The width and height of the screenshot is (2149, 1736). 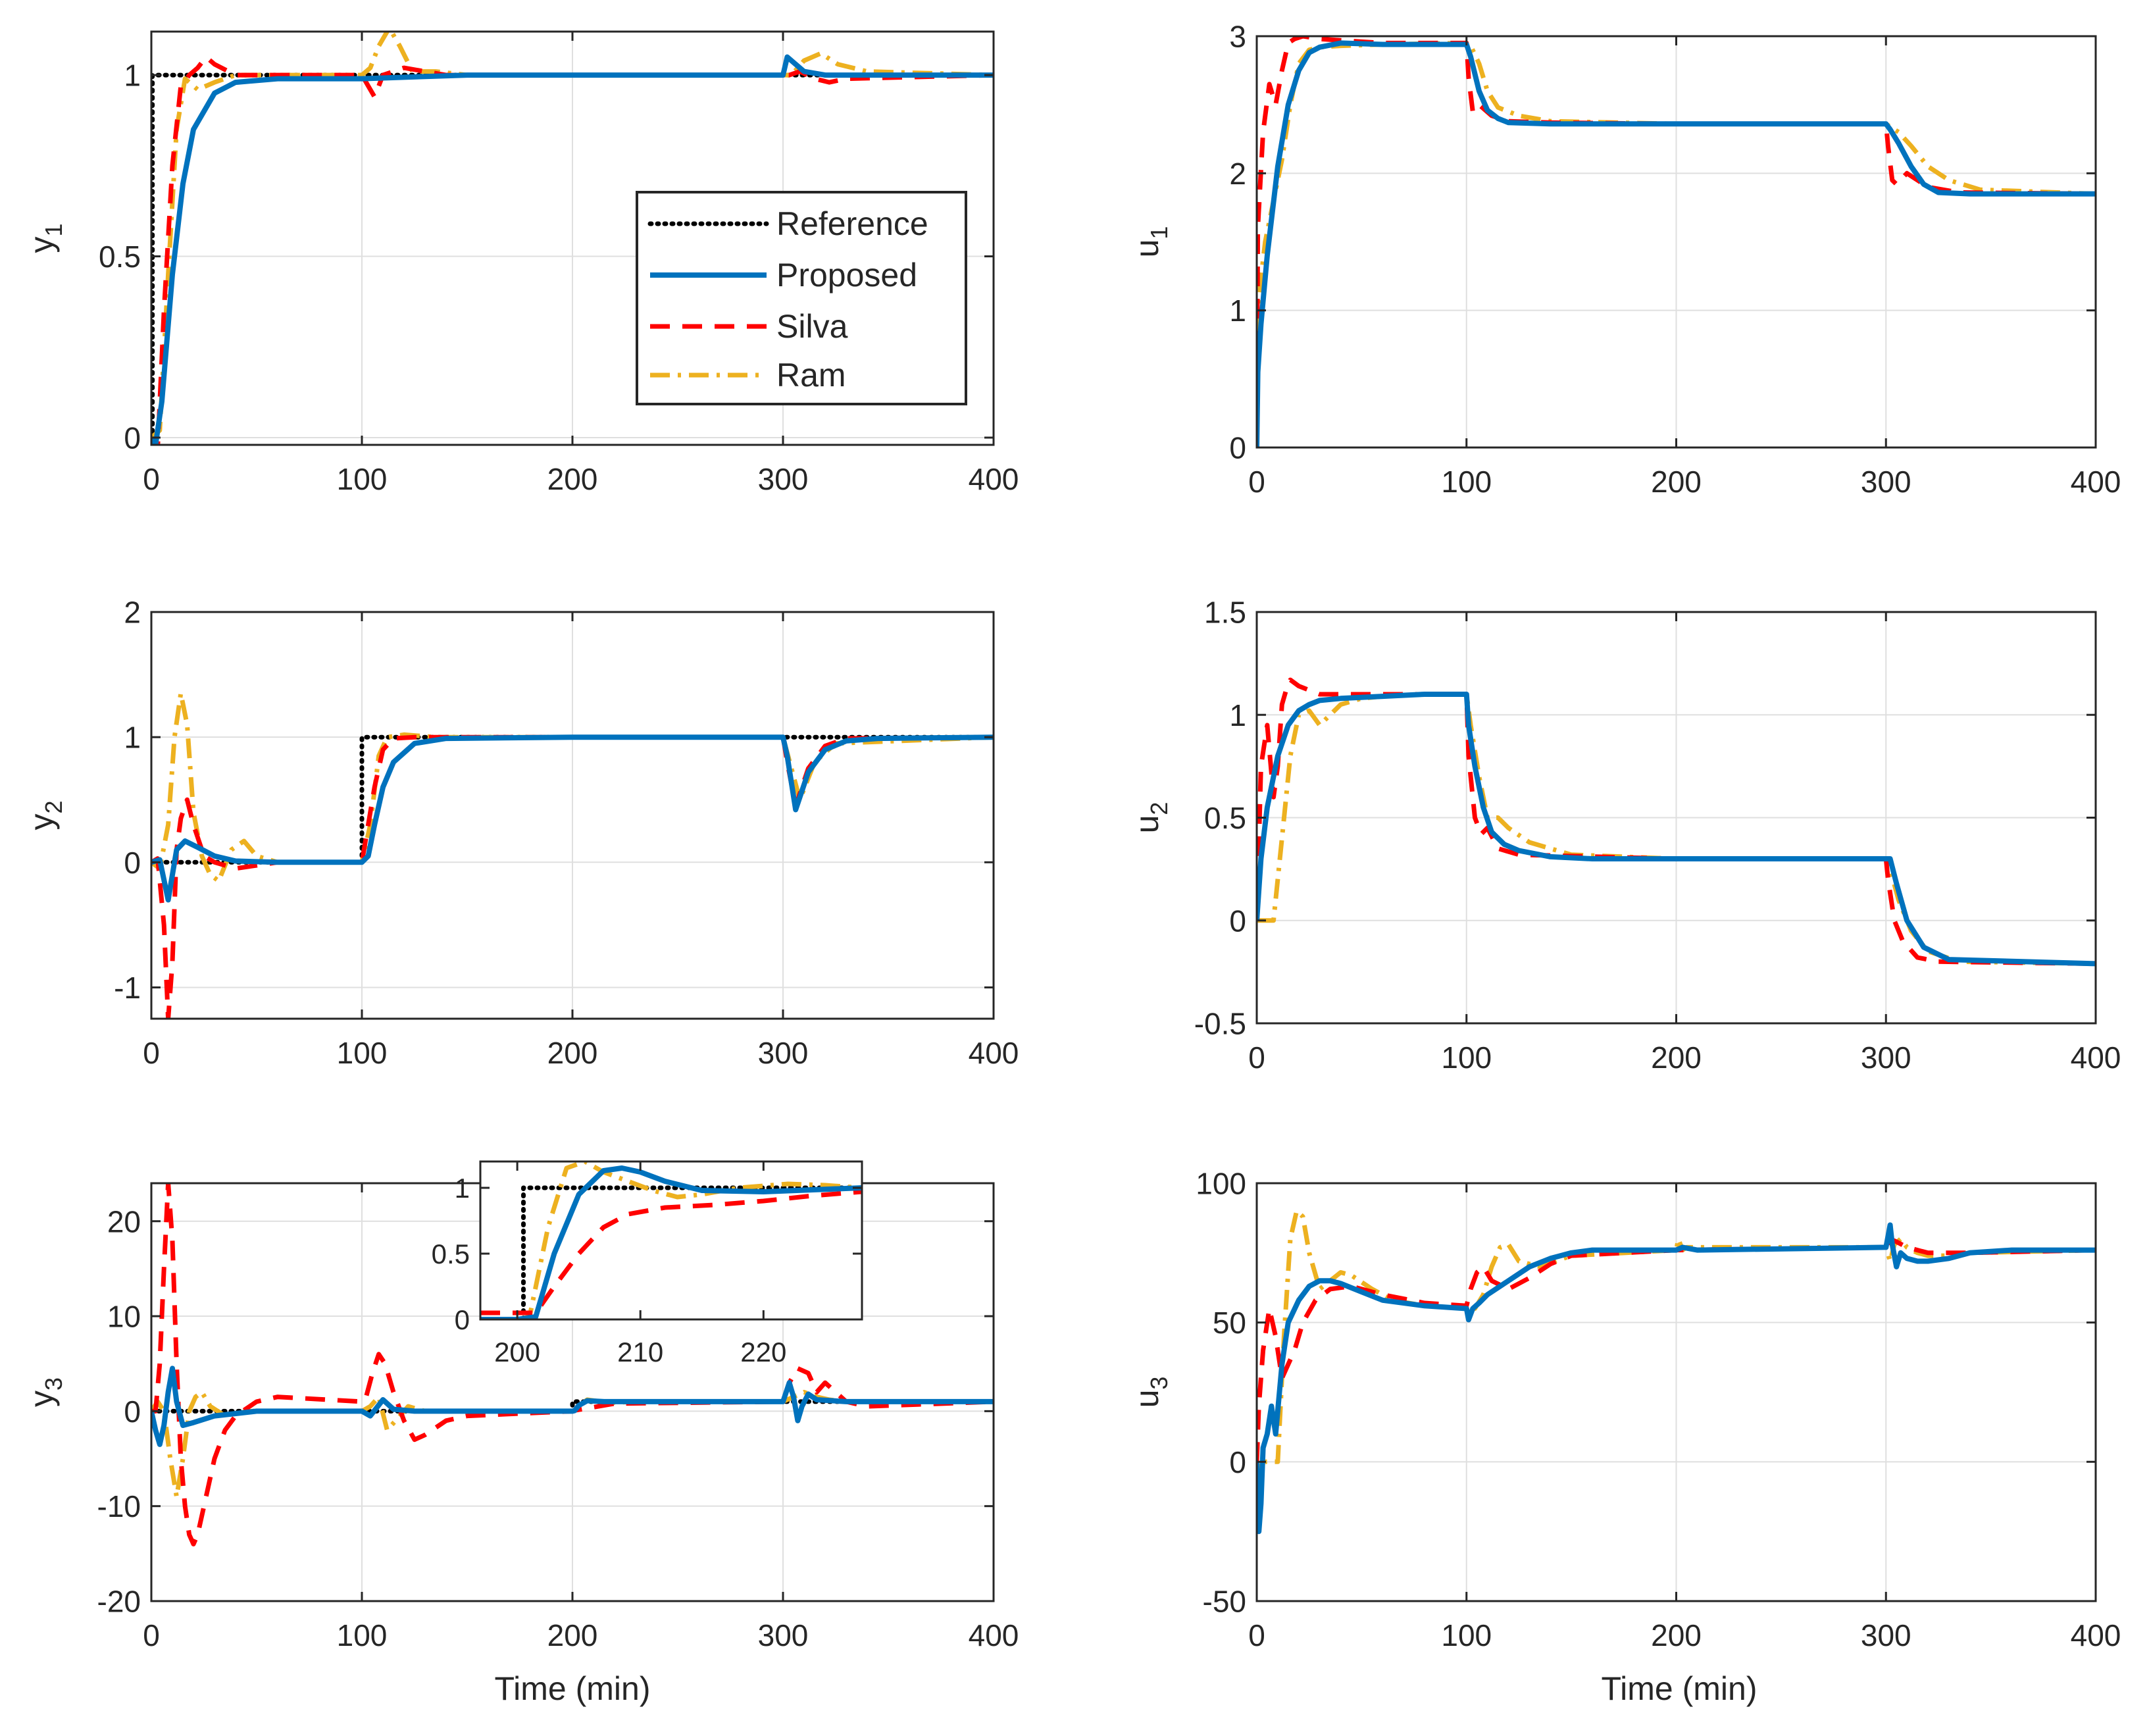 I want to click on y2-ytick-label: 0, so click(x=132, y=863).